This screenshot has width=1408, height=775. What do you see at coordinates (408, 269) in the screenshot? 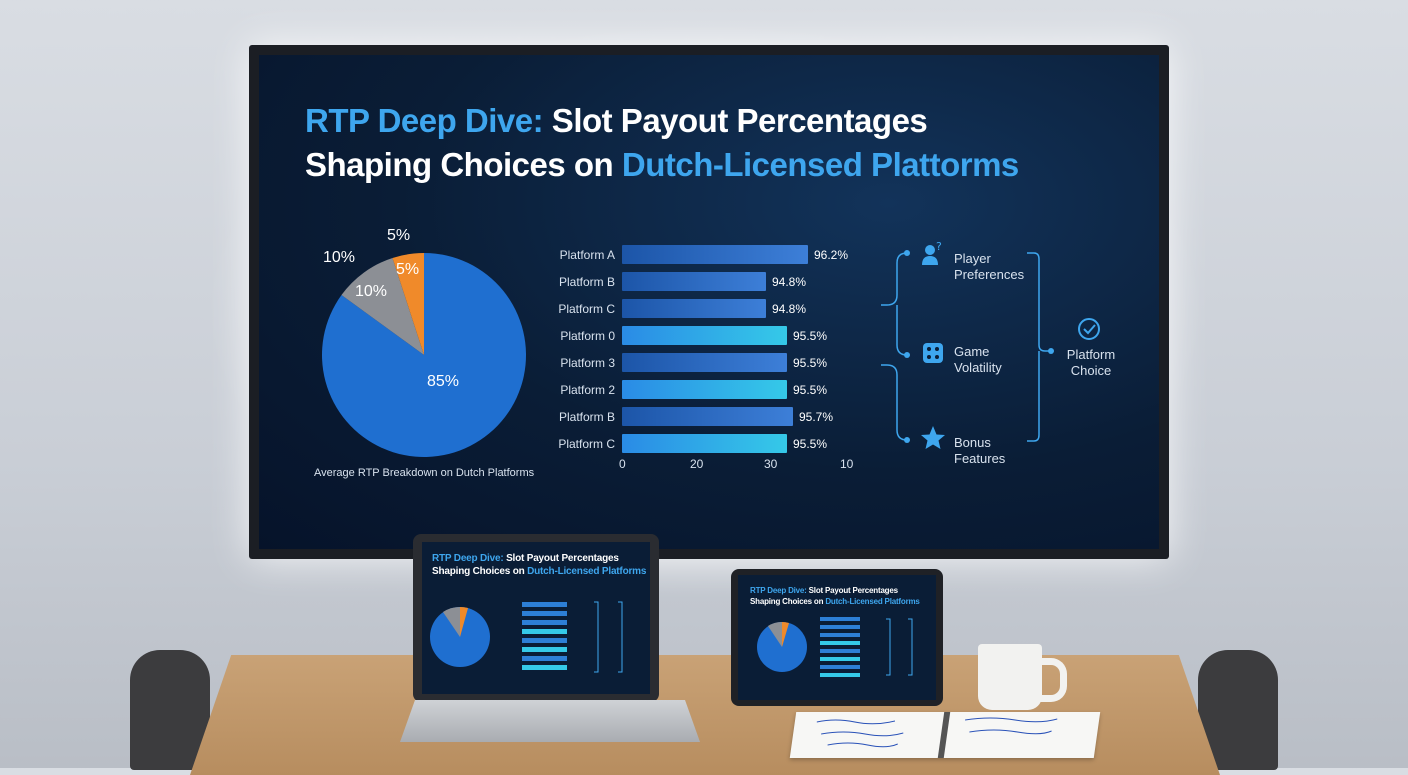
I see `pie-slice-label-5: 5%` at bounding box center [408, 269].